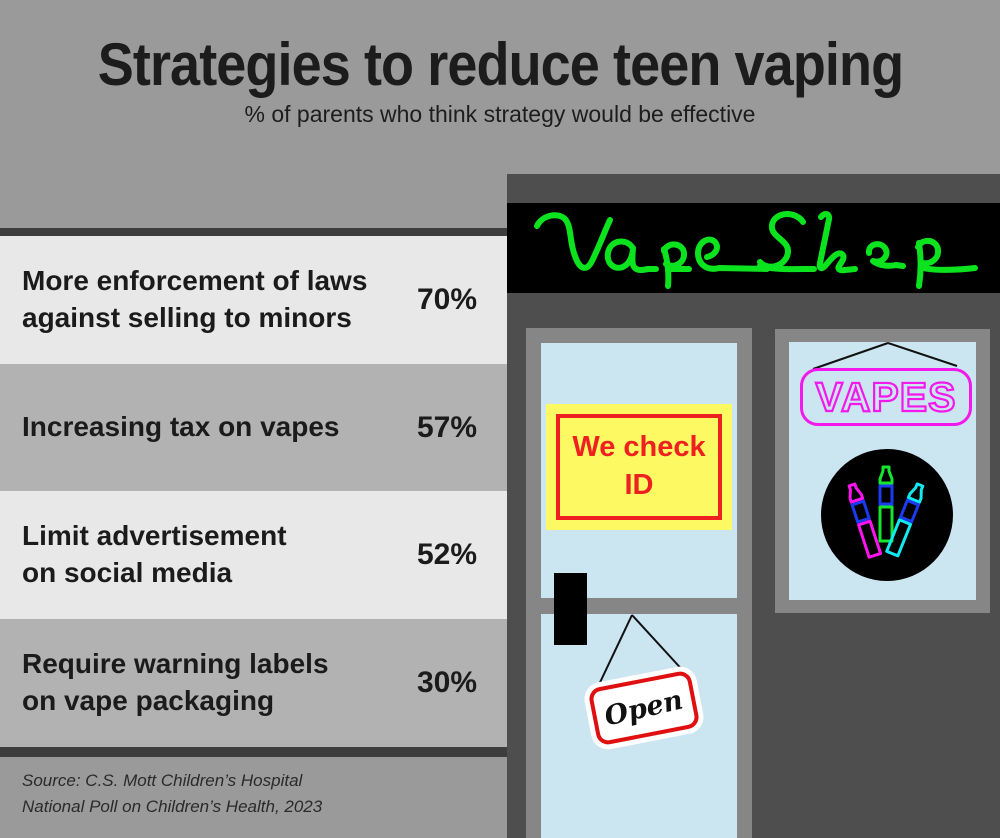 The width and height of the screenshot is (1000, 838). Describe the element at coordinates (181, 427) in the screenshot. I see `strategy-label: Increasing tax on vapes` at that location.